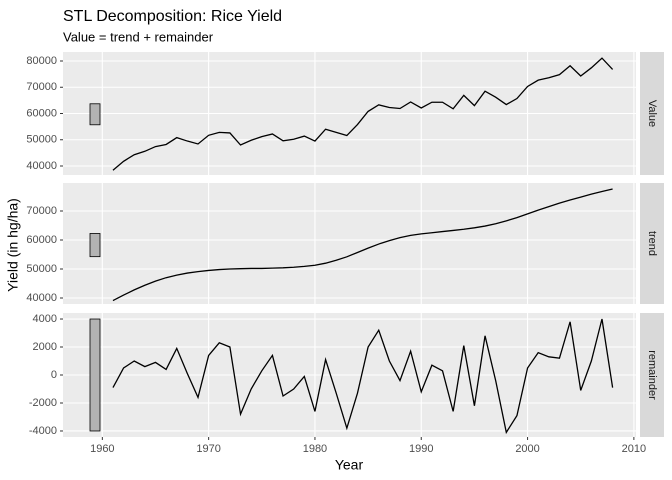  Describe the element at coordinates (43, 431) in the screenshot. I see `y-tick-label: -4000` at that location.